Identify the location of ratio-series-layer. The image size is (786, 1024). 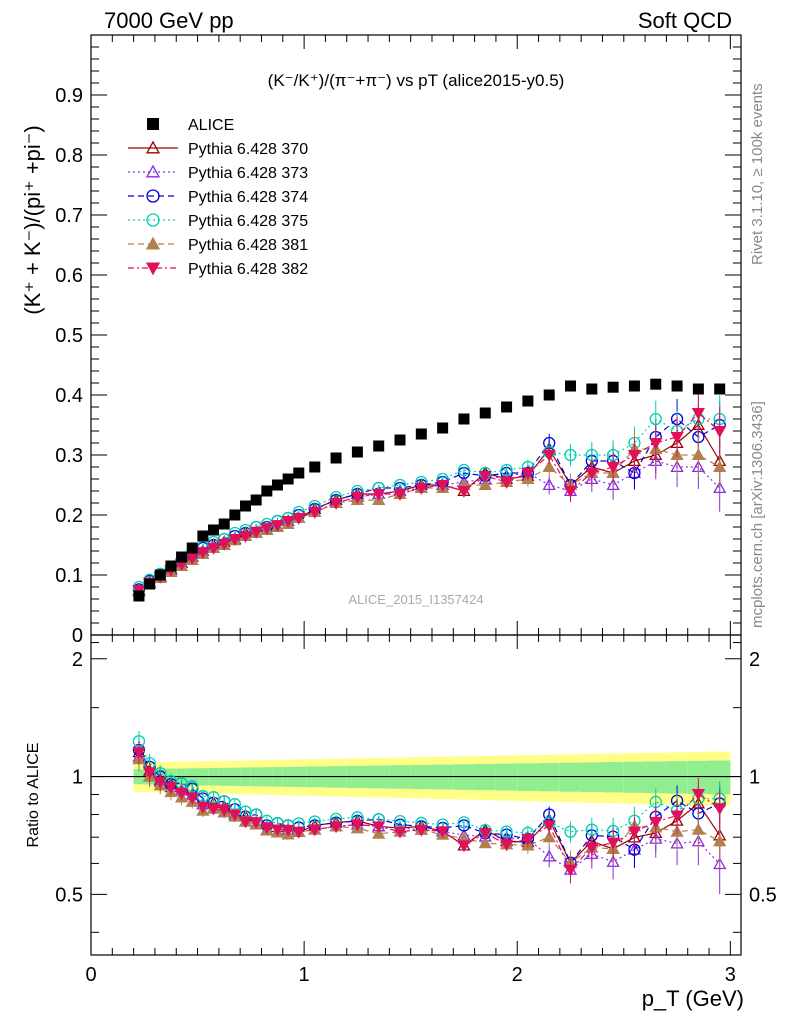
(429, 812).